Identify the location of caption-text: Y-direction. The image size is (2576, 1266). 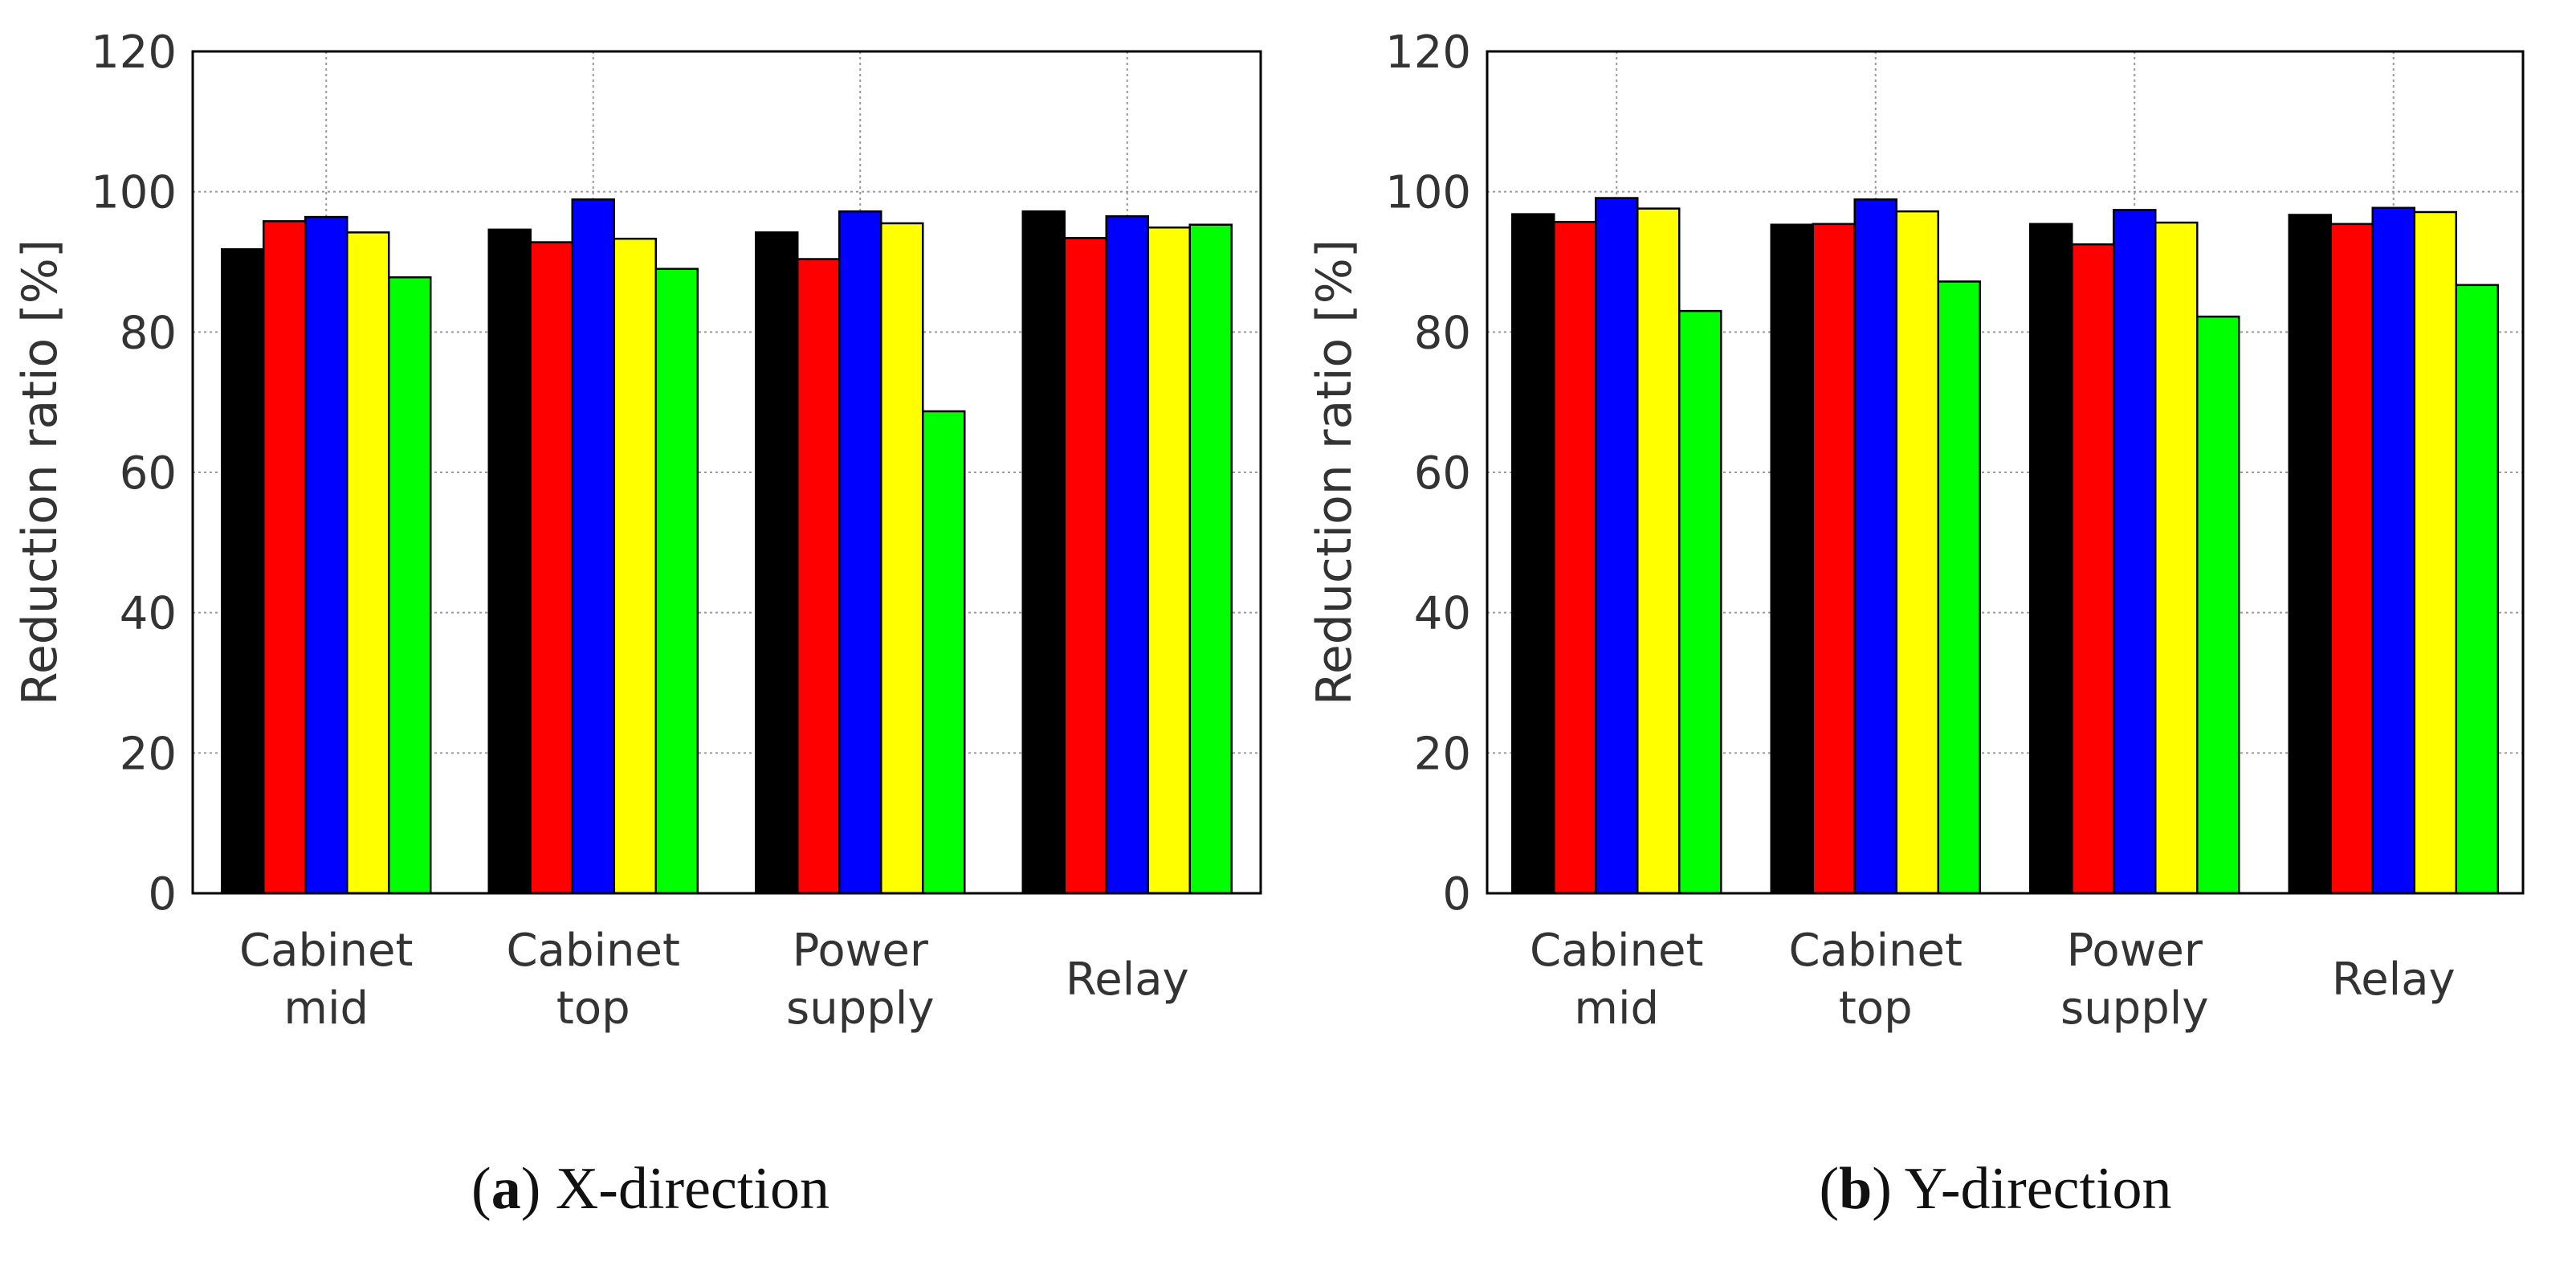
(2038, 1189).